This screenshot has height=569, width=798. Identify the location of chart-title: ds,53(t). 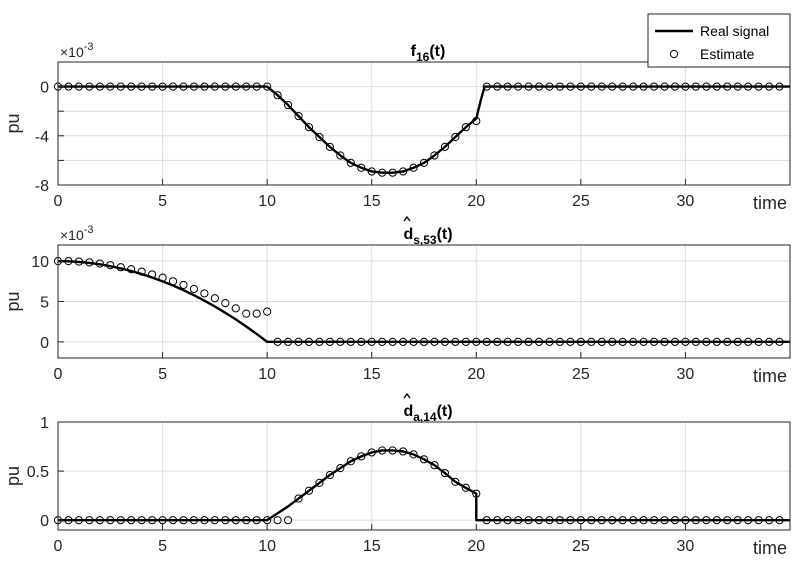
(427, 236).